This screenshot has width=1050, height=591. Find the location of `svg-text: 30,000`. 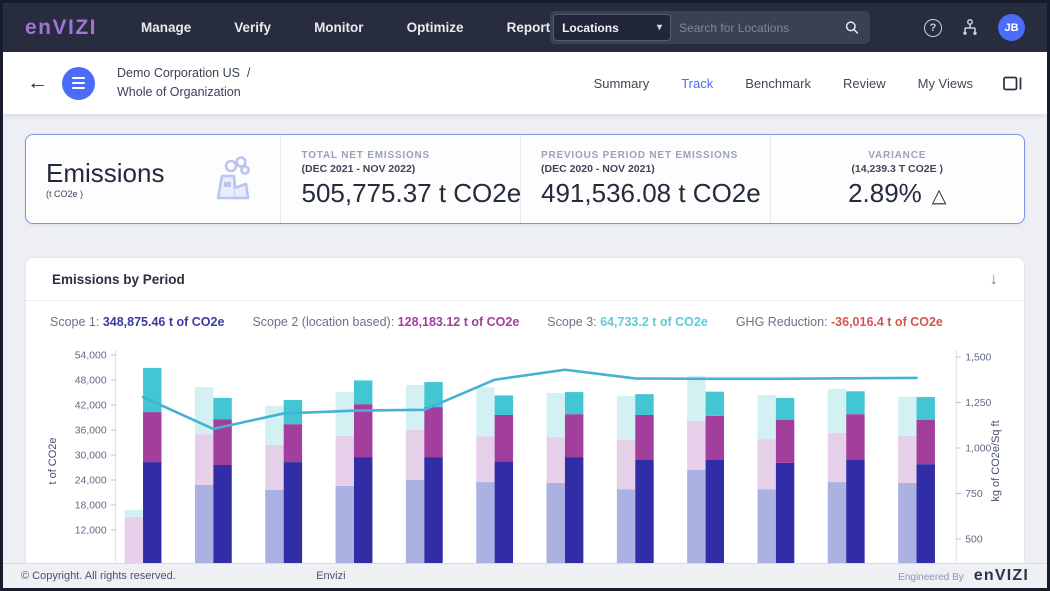

svg-text: 30,000 is located at coordinates (91, 455).